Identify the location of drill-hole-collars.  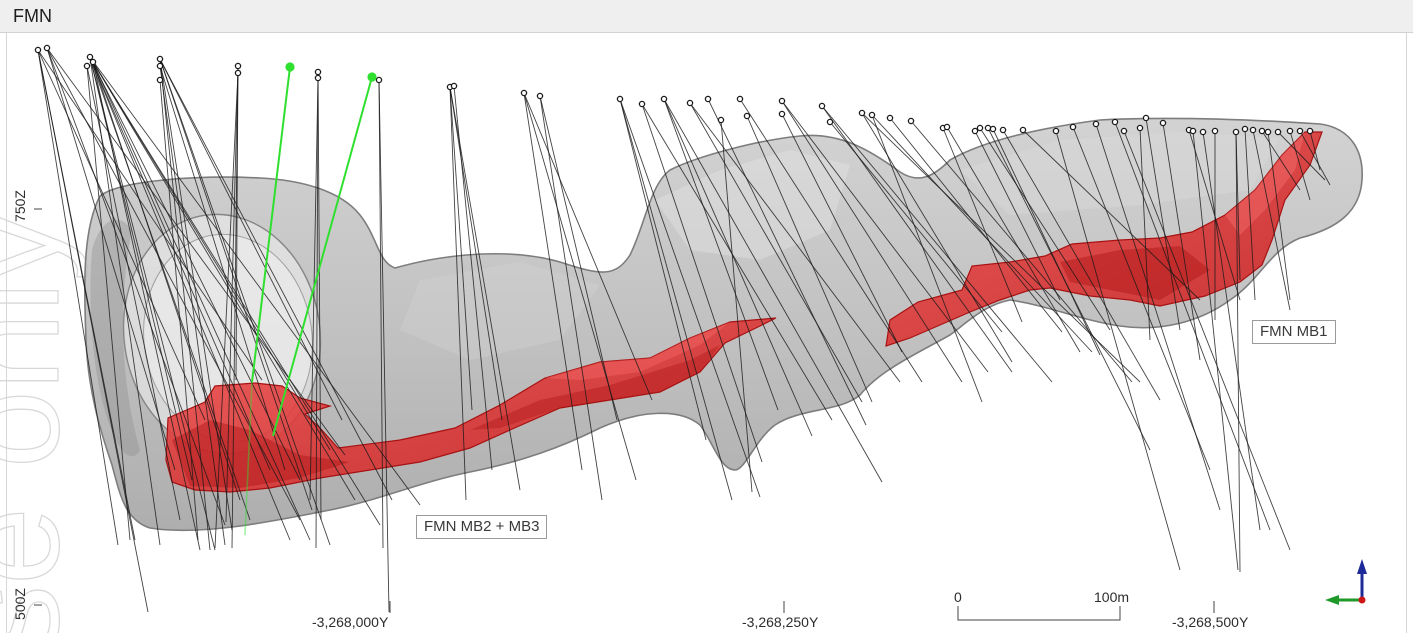
(674, 90).